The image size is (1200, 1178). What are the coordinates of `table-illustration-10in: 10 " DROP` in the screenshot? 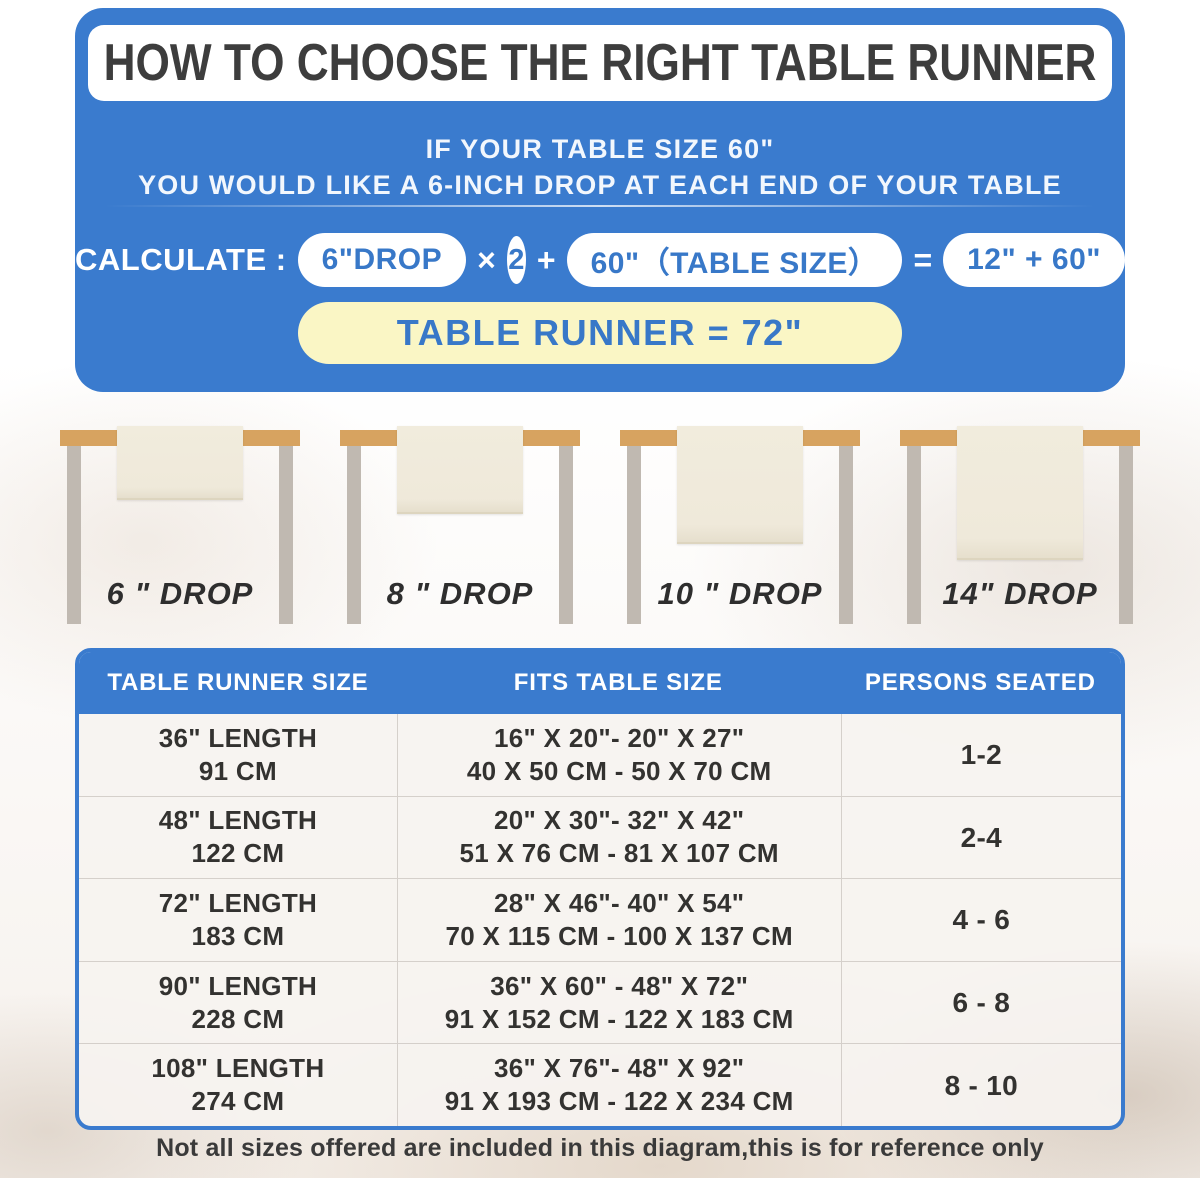 It's located at (740, 524).